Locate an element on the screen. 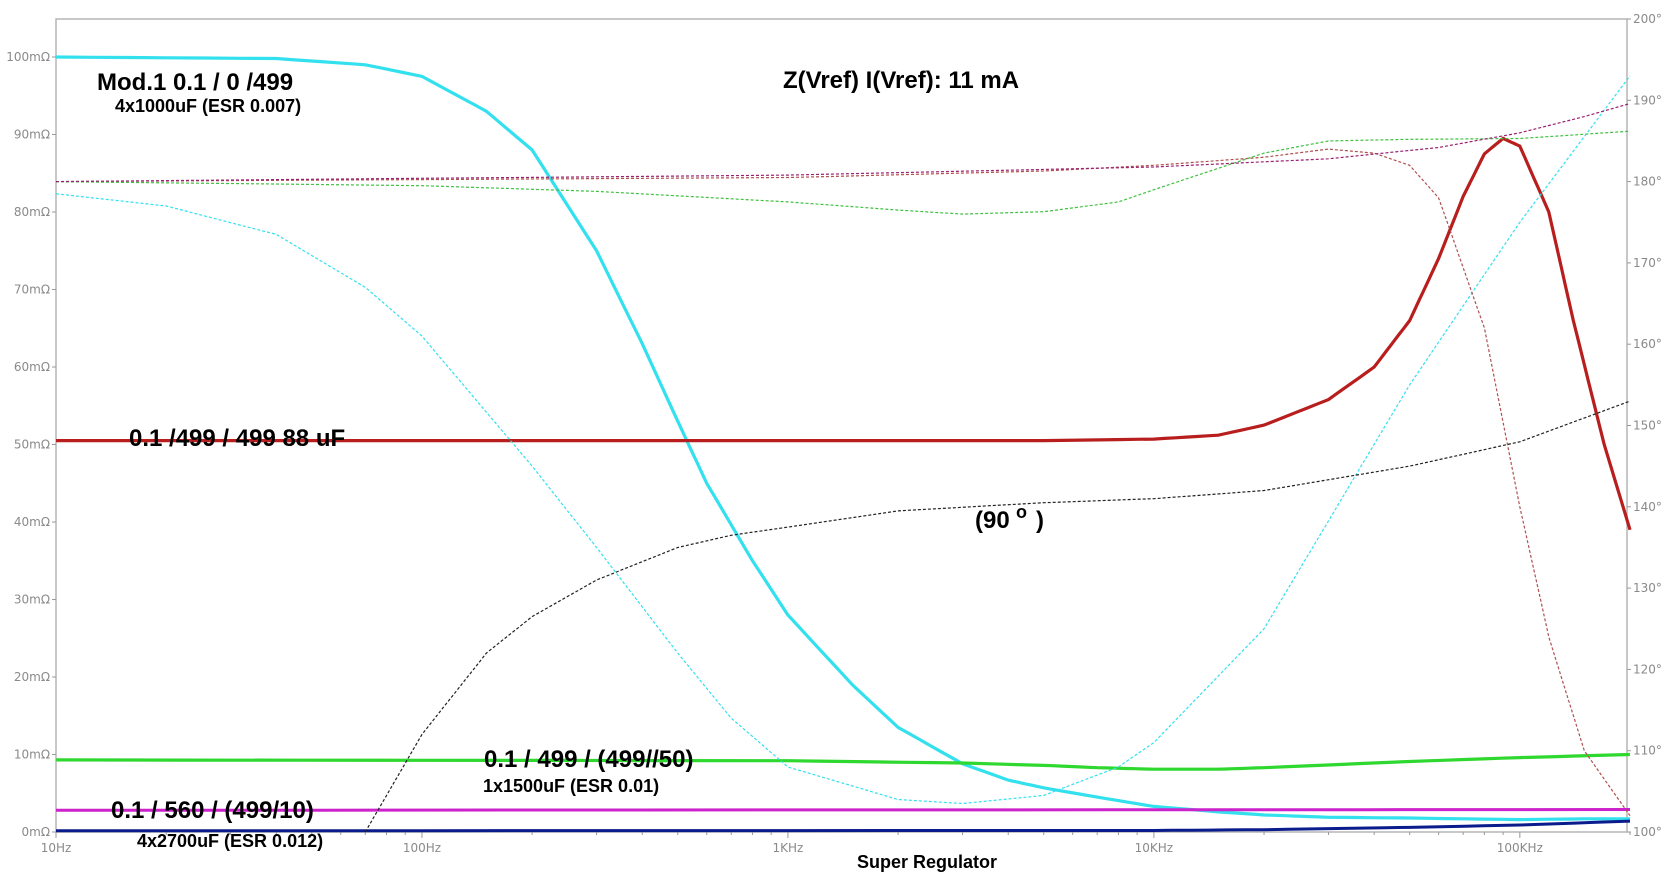  left-tick-label: 60mΩ is located at coordinates (32, 367).